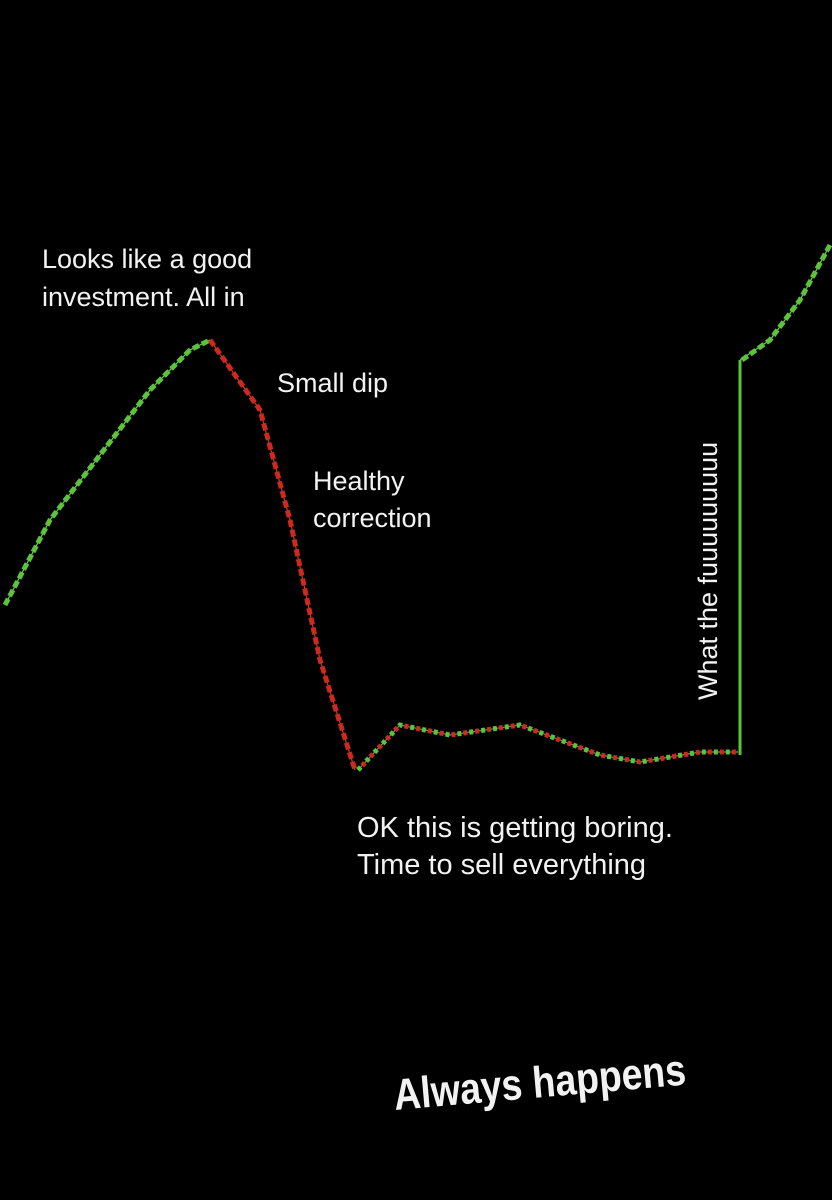 This screenshot has width=832, height=1200. Describe the element at coordinates (332, 383) in the screenshot. I see `annotation: Small dip` at that location.